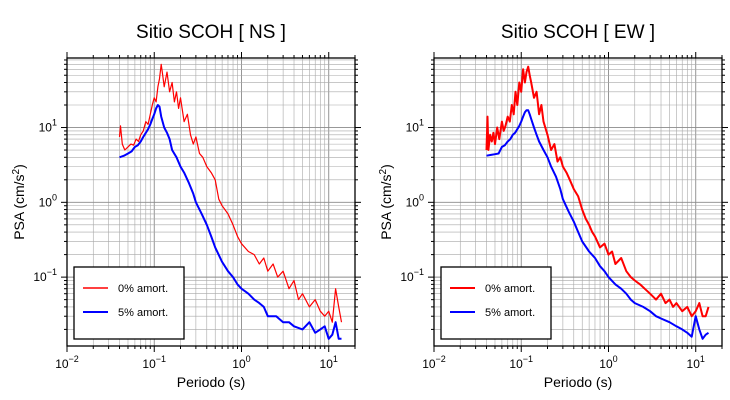 This screenshot has height=400, width=730. What do you see at coordinates (578, 382) in the screenshot?
I see `chart-ew-x-label: Periodo (s)` at bounding box center [578, 382].